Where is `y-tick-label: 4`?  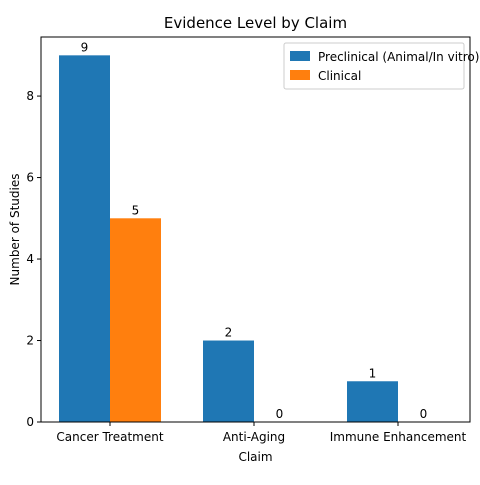
y-tick-label: 4 is located at coordinates (30, 259).